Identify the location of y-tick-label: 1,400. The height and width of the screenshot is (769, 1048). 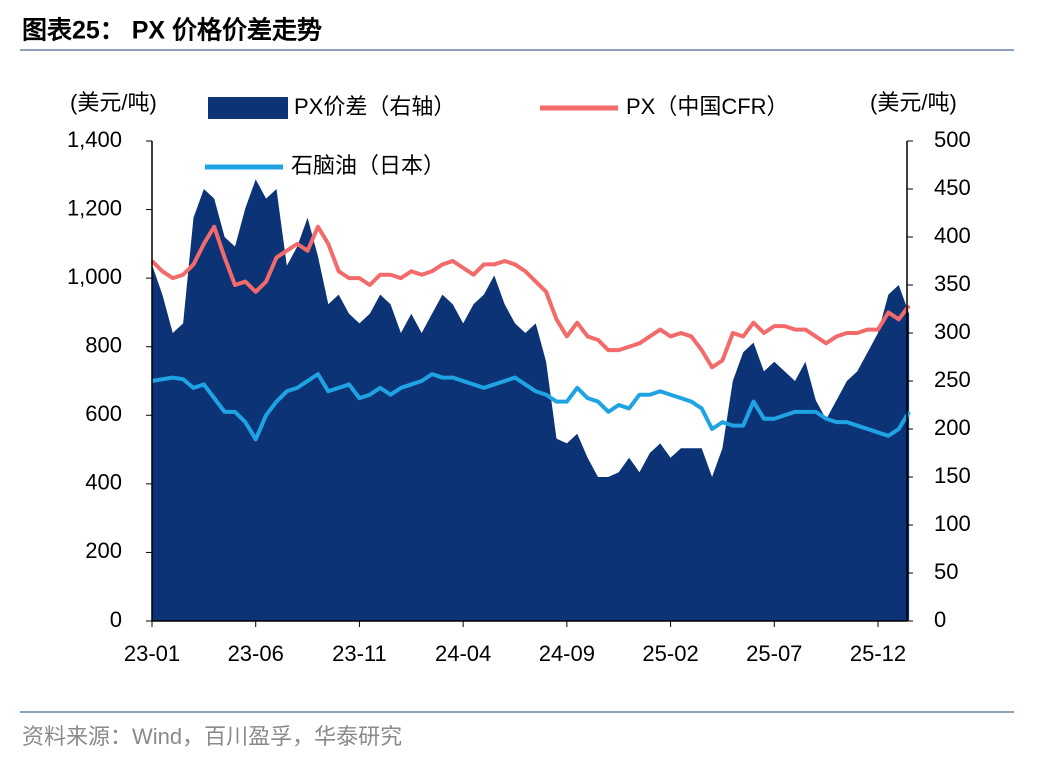
(94, 139).